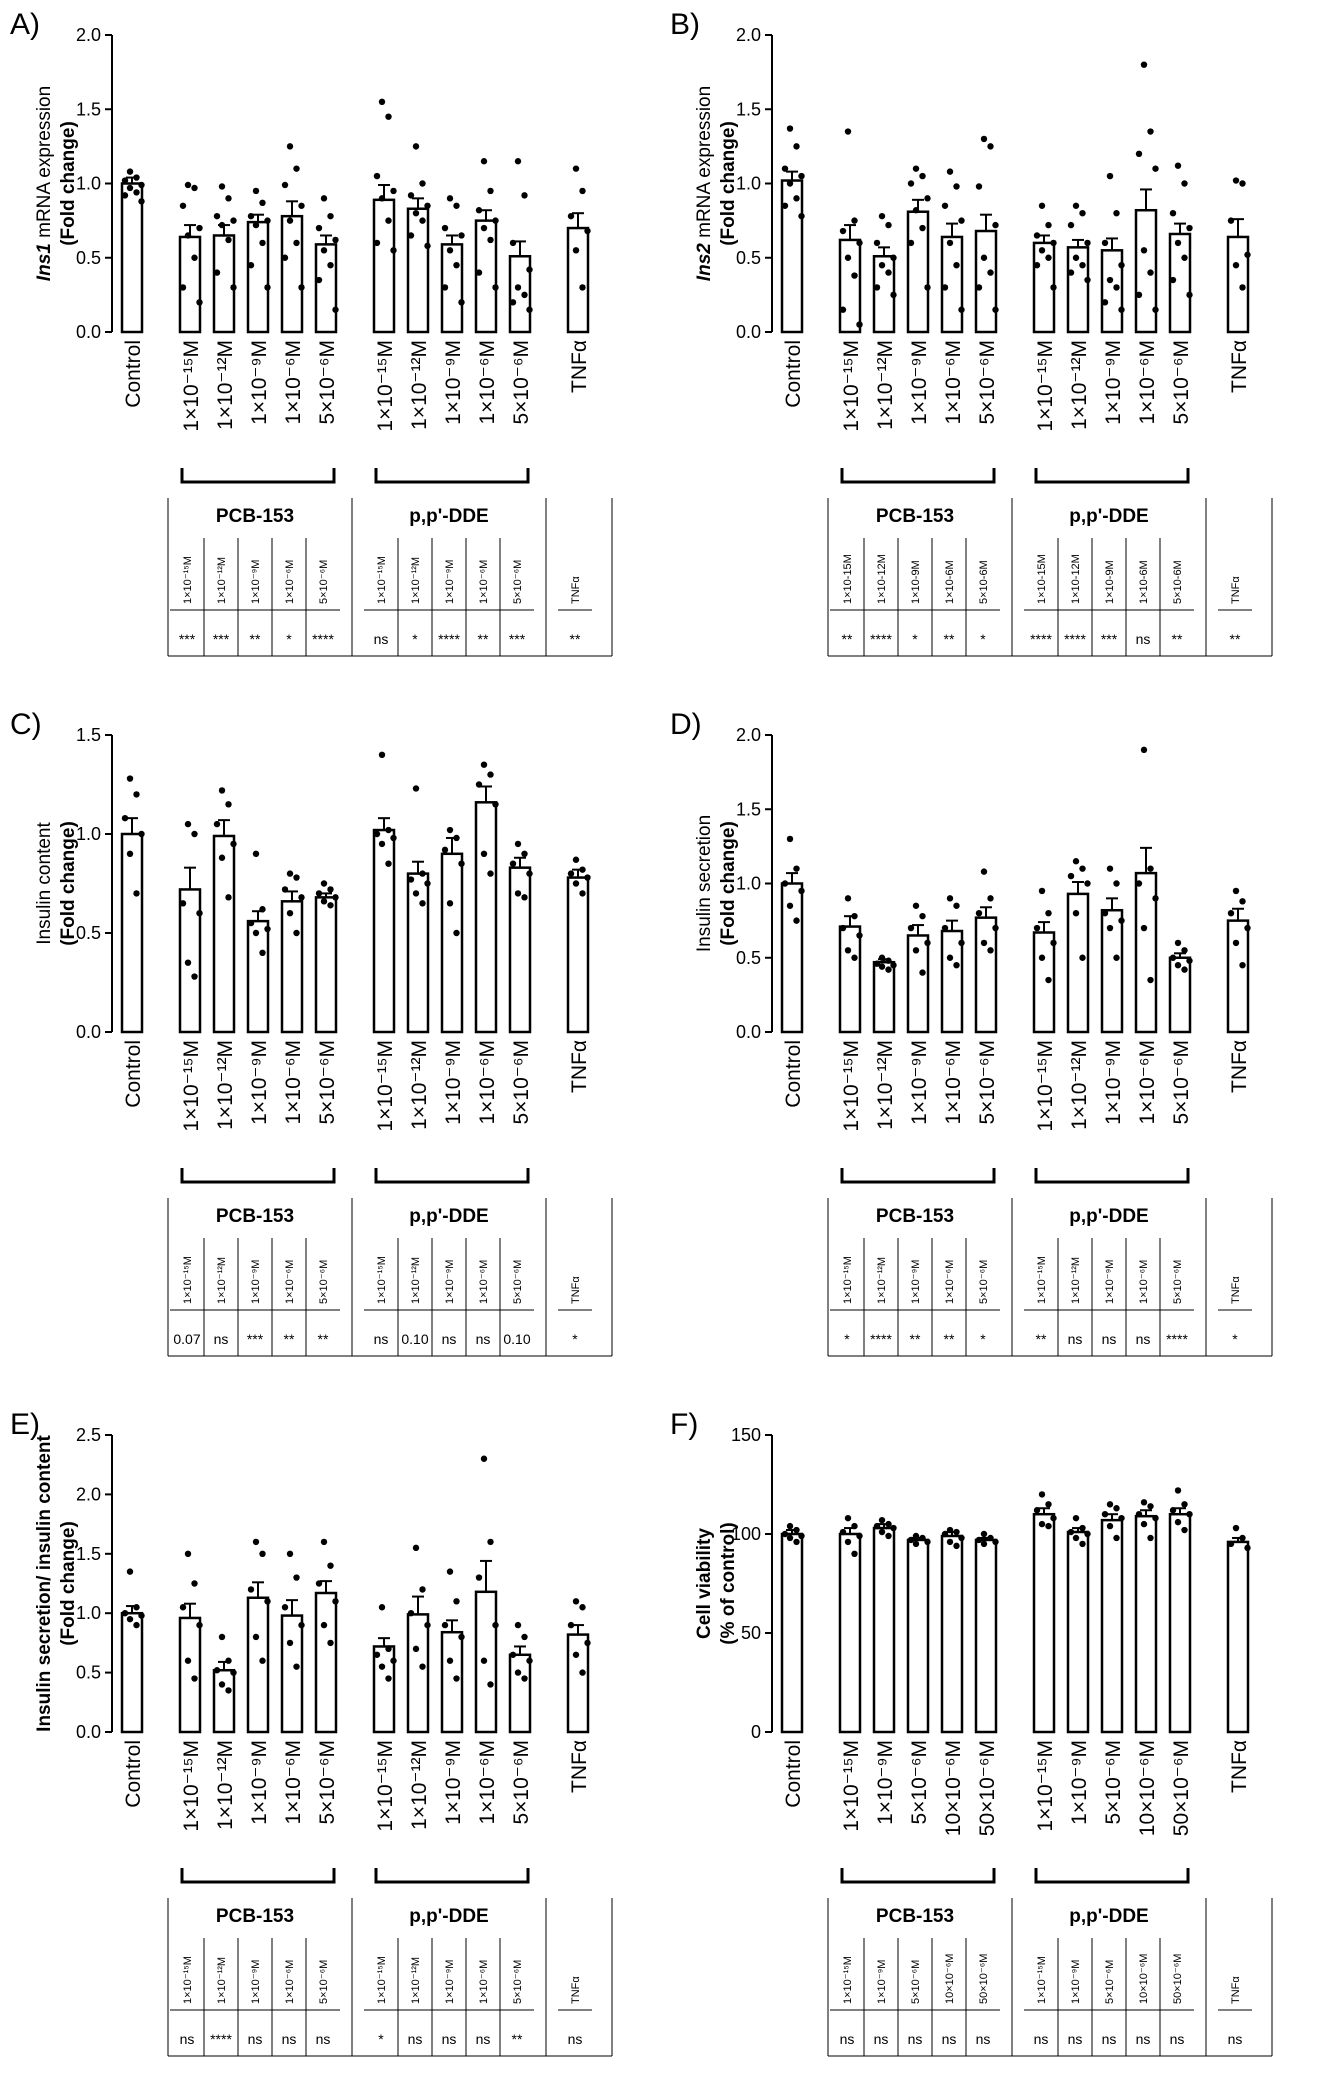 The image size is (1320, 2100). What do you see at coordinates (187, 639) in the screenshot?
I see `table-sig: ***` at bounding box center [187, 639].